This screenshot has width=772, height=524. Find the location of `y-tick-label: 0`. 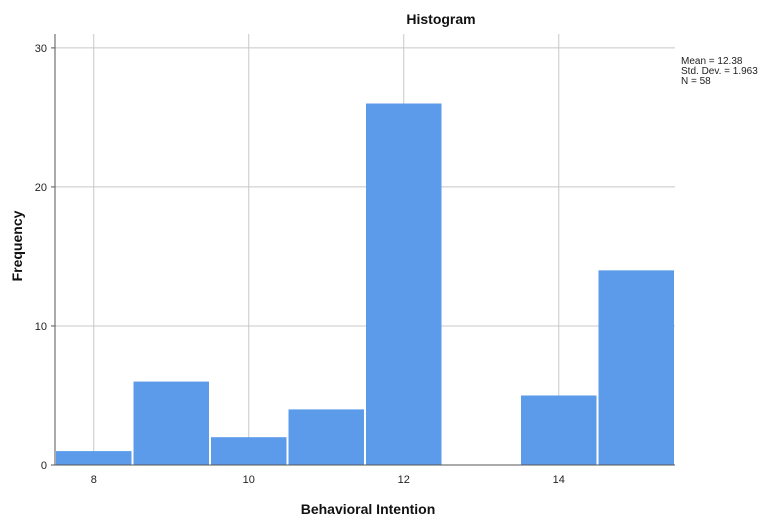

y-tick-label: 0 is located at coordinates (44, 466).